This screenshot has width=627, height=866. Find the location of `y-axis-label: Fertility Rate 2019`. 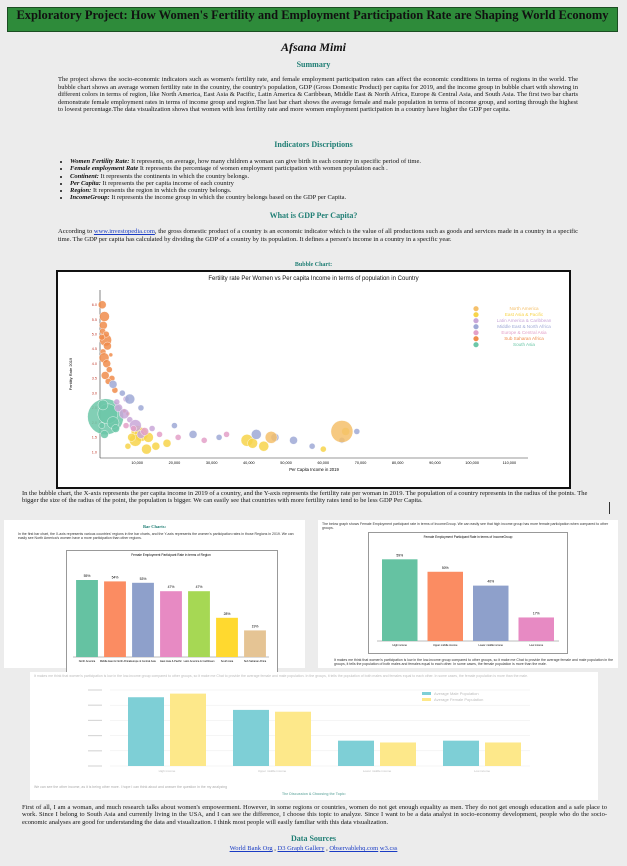

y-axis-label: Fertility Rate 2019 is located at coordinates (70, 373).